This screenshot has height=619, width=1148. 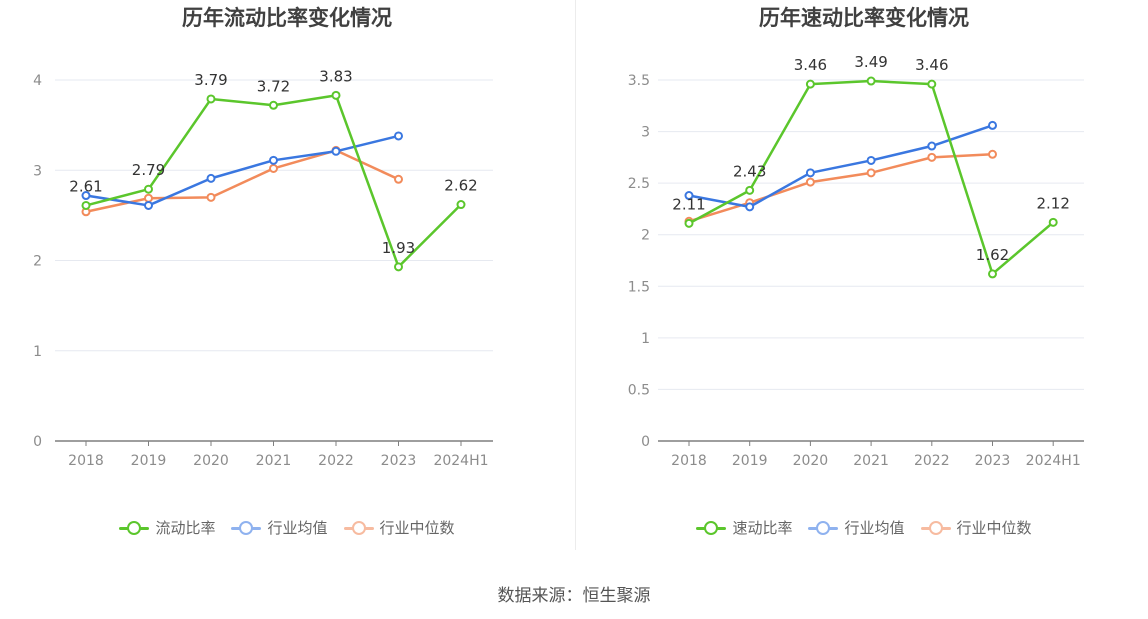 What do you see at coordinates (688, 204) in the screenshot?
I see `data-label: 2.11` at bounding box center [688, 204].